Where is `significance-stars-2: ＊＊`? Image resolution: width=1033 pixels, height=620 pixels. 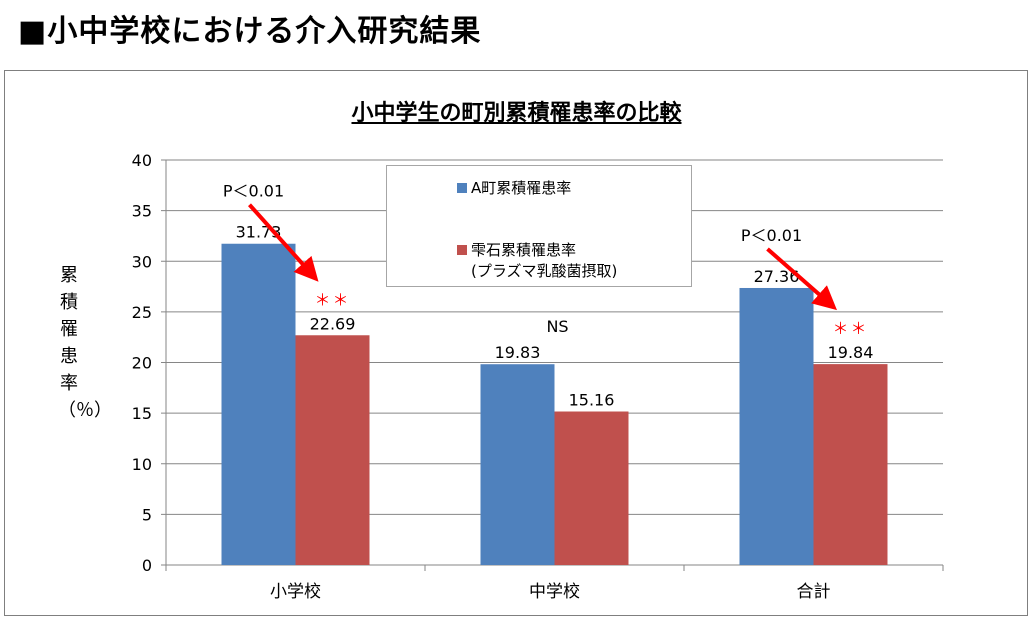
significance-stars-2: ＊＊ is located at coordinates (850, 328).